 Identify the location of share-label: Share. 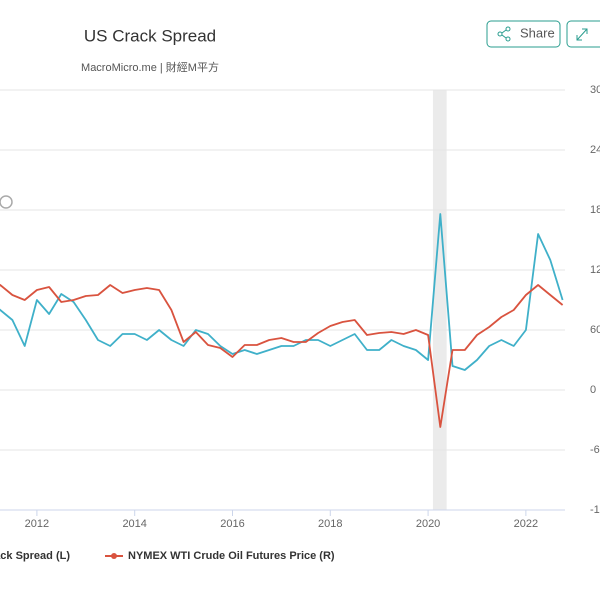
(537, 32).